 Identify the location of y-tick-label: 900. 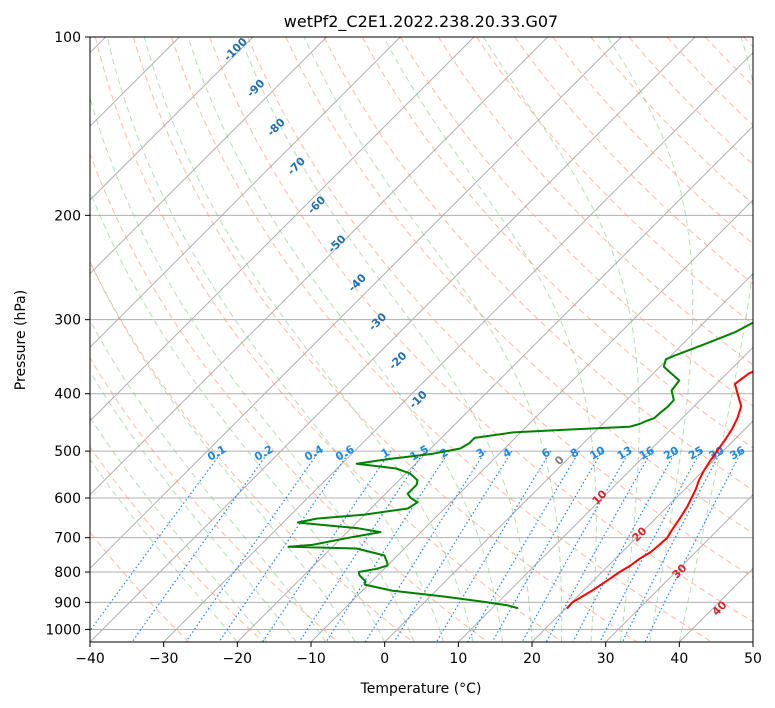
(67, 603).